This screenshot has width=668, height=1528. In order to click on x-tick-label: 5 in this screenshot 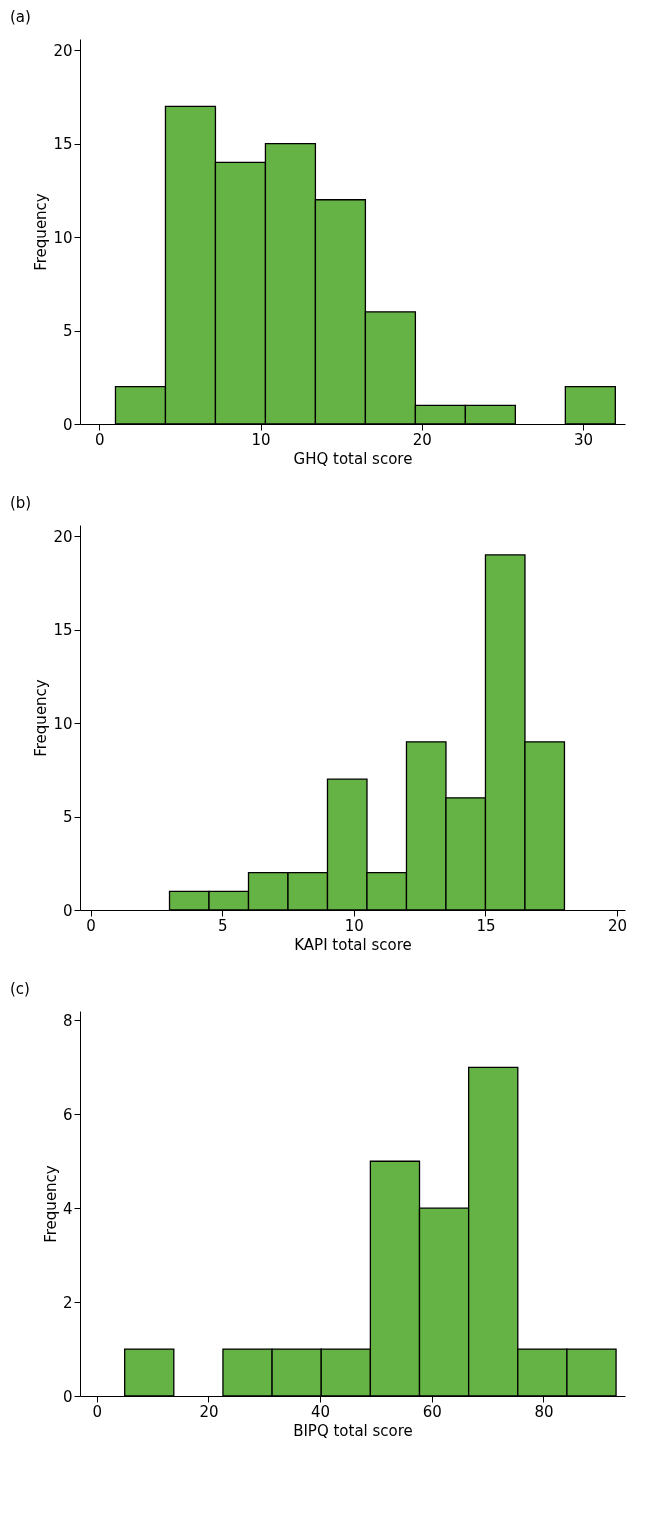, I will do `click(222, 925)`.